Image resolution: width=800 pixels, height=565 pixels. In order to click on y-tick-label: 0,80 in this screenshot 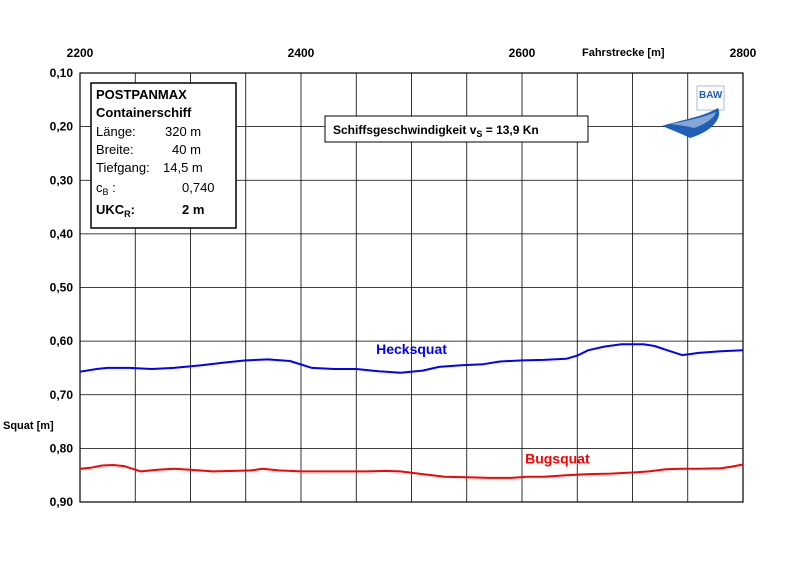, I will do `click(62, 448)`.